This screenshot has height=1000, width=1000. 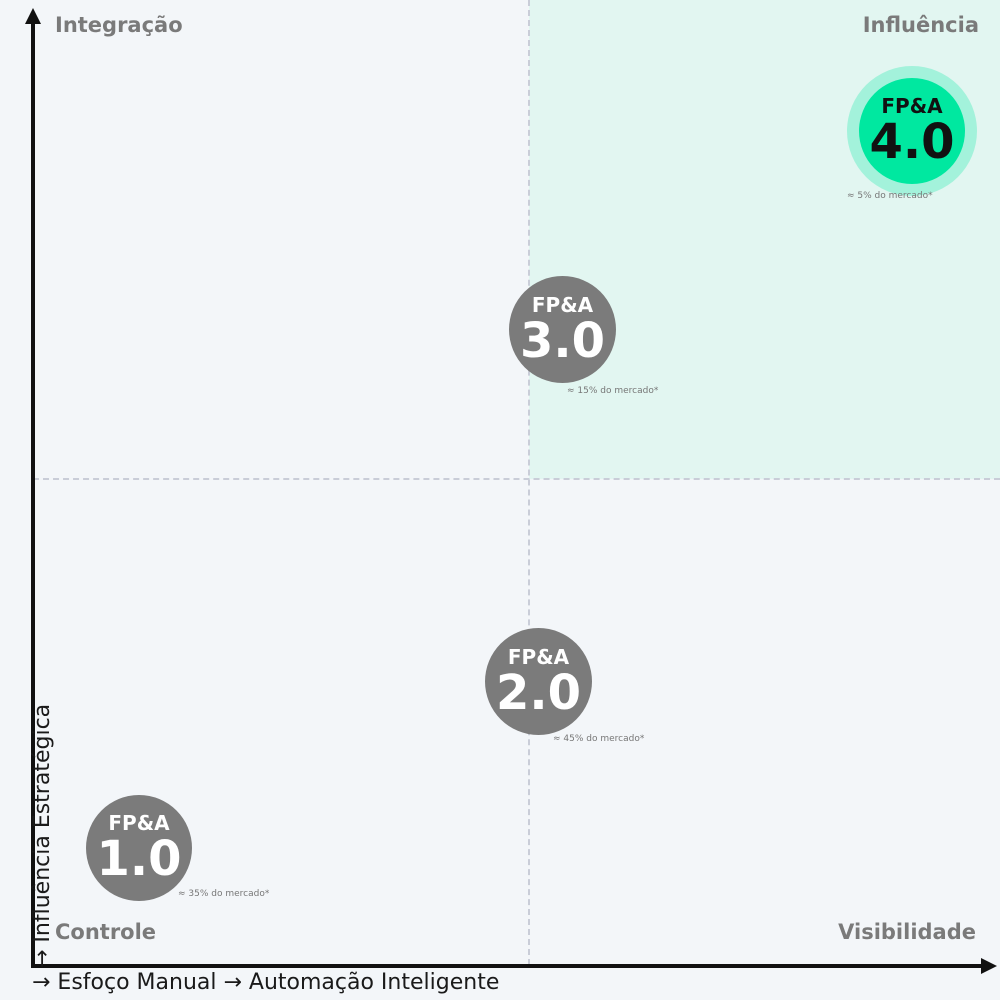 What do you see at coordinates (562, 340) in the screenshot?
I see `stage-version: 3.0` at bounding box center [562, 340].